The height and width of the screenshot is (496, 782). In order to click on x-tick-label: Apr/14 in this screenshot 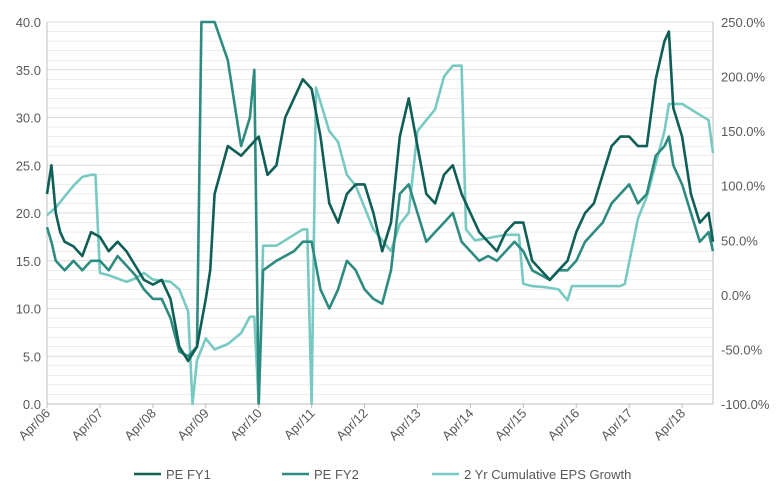, I will do `click(458, 425)`.